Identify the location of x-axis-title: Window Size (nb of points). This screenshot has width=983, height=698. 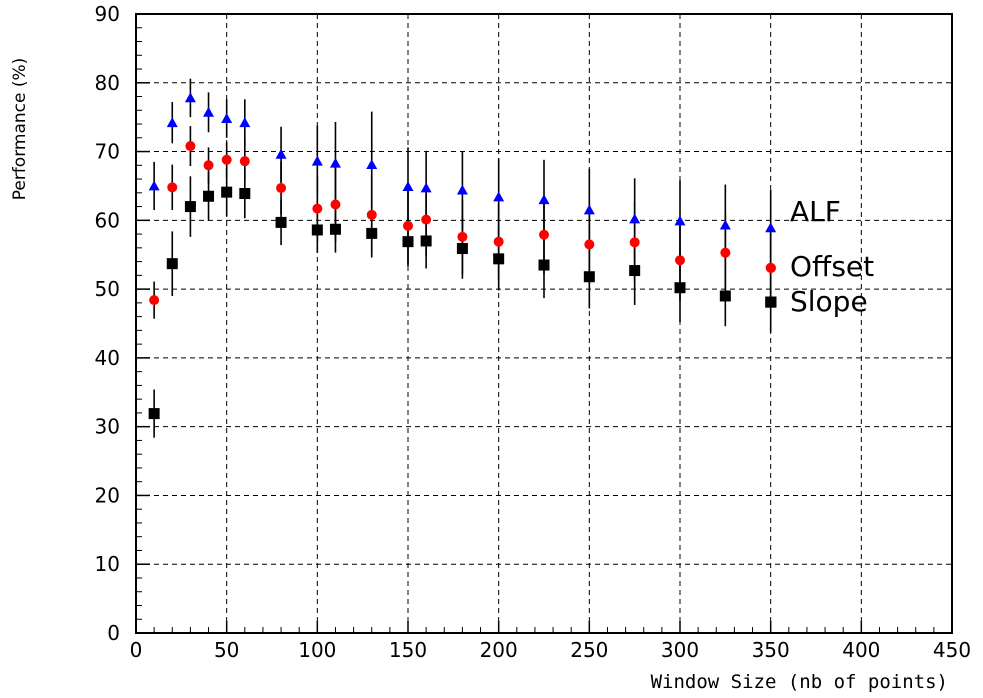
(799, 682).